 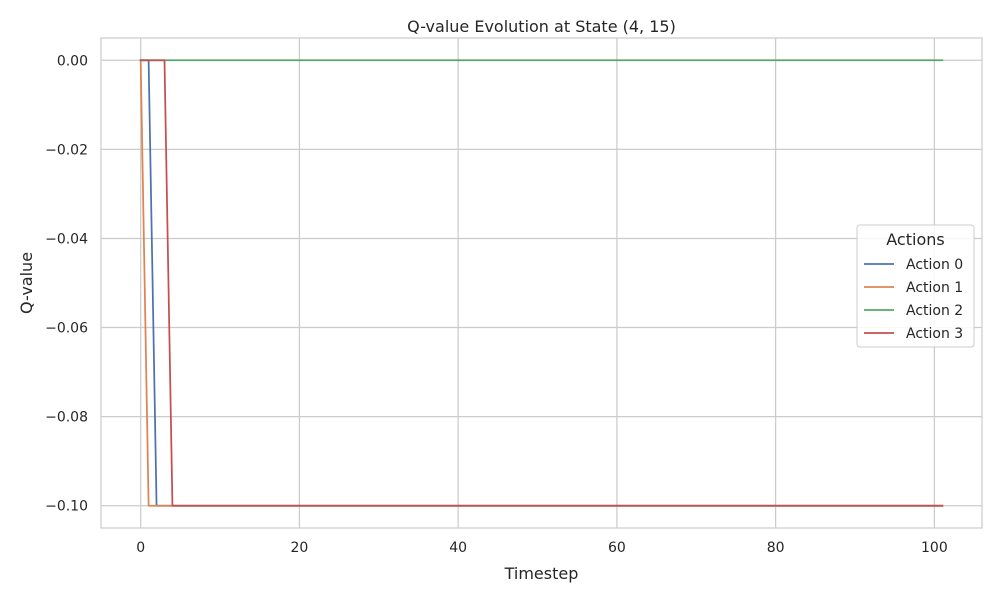 I want to click on legend-label-action-0: Action 0, so click(x=934, y=265).